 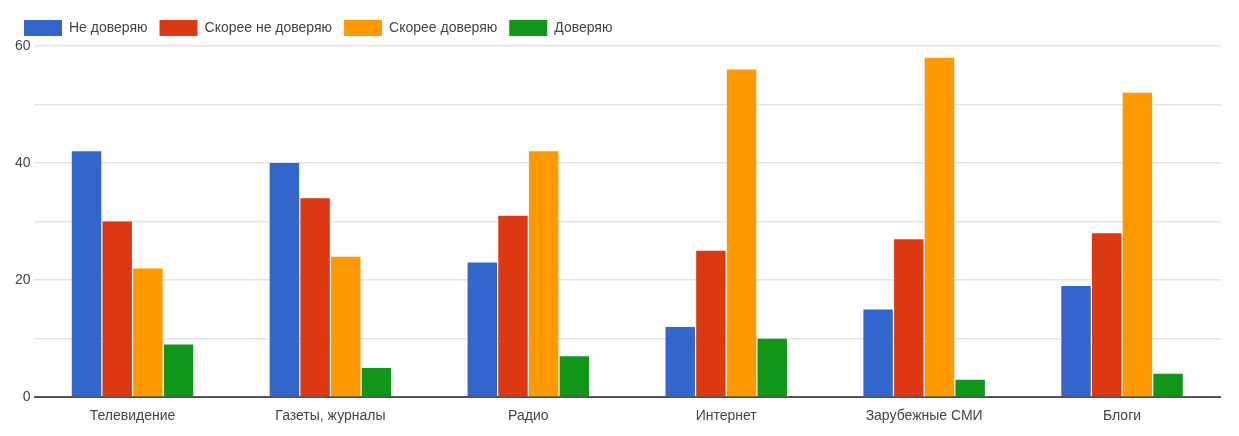 What do you see at coordinates (726, 415) in the screenshot?
I see `x-tick-label: Интернет` at bounding box center [726, 415].